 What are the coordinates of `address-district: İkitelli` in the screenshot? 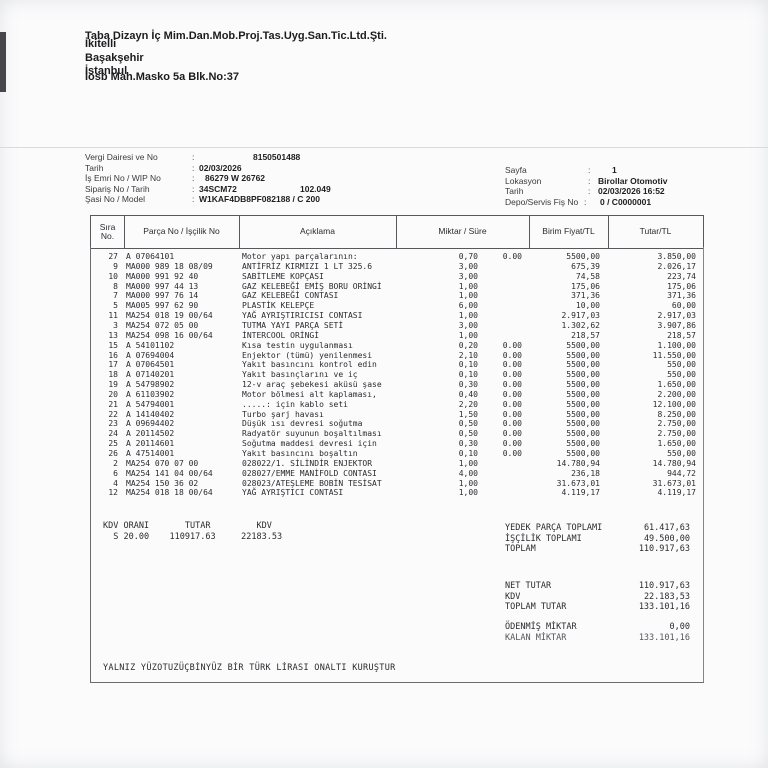 It's located at (101, 44).